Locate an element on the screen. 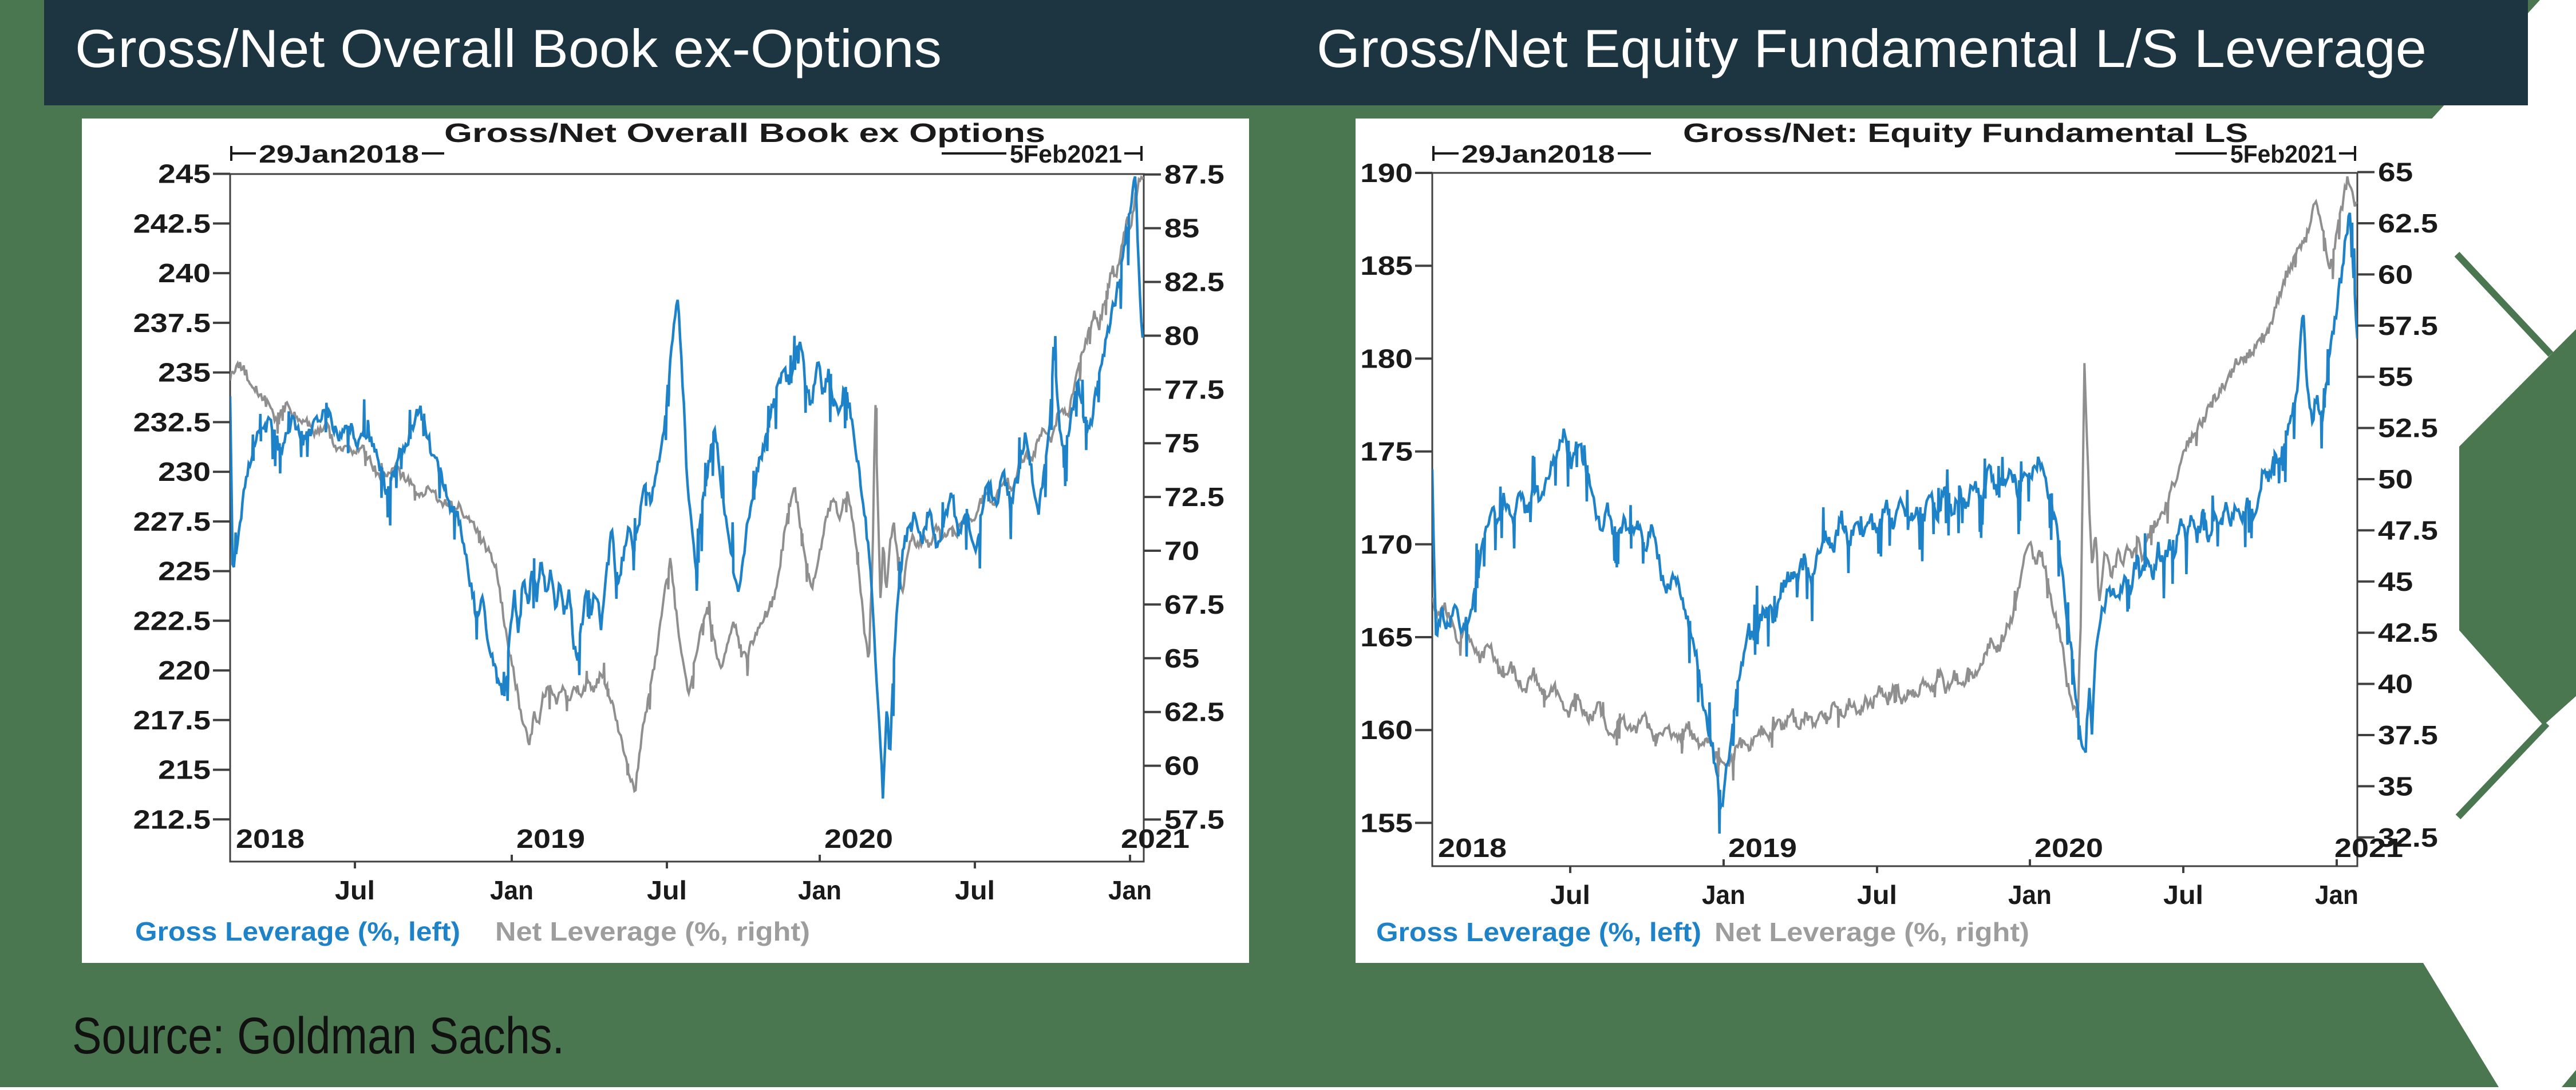 This screenshot has height=1090, width=2576. svg-text: 220 is located at coordinates (184, 670).